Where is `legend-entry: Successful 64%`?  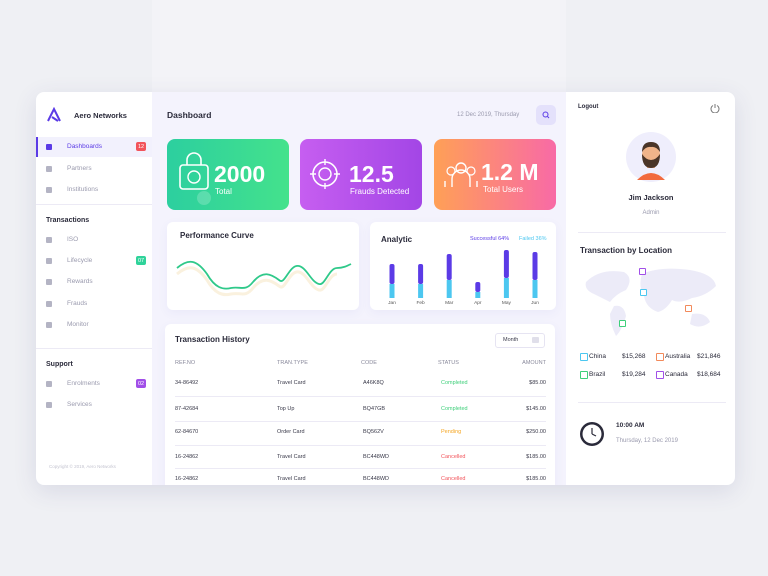
legend-entry: Successful 64% is located at coordinates (489, 239).